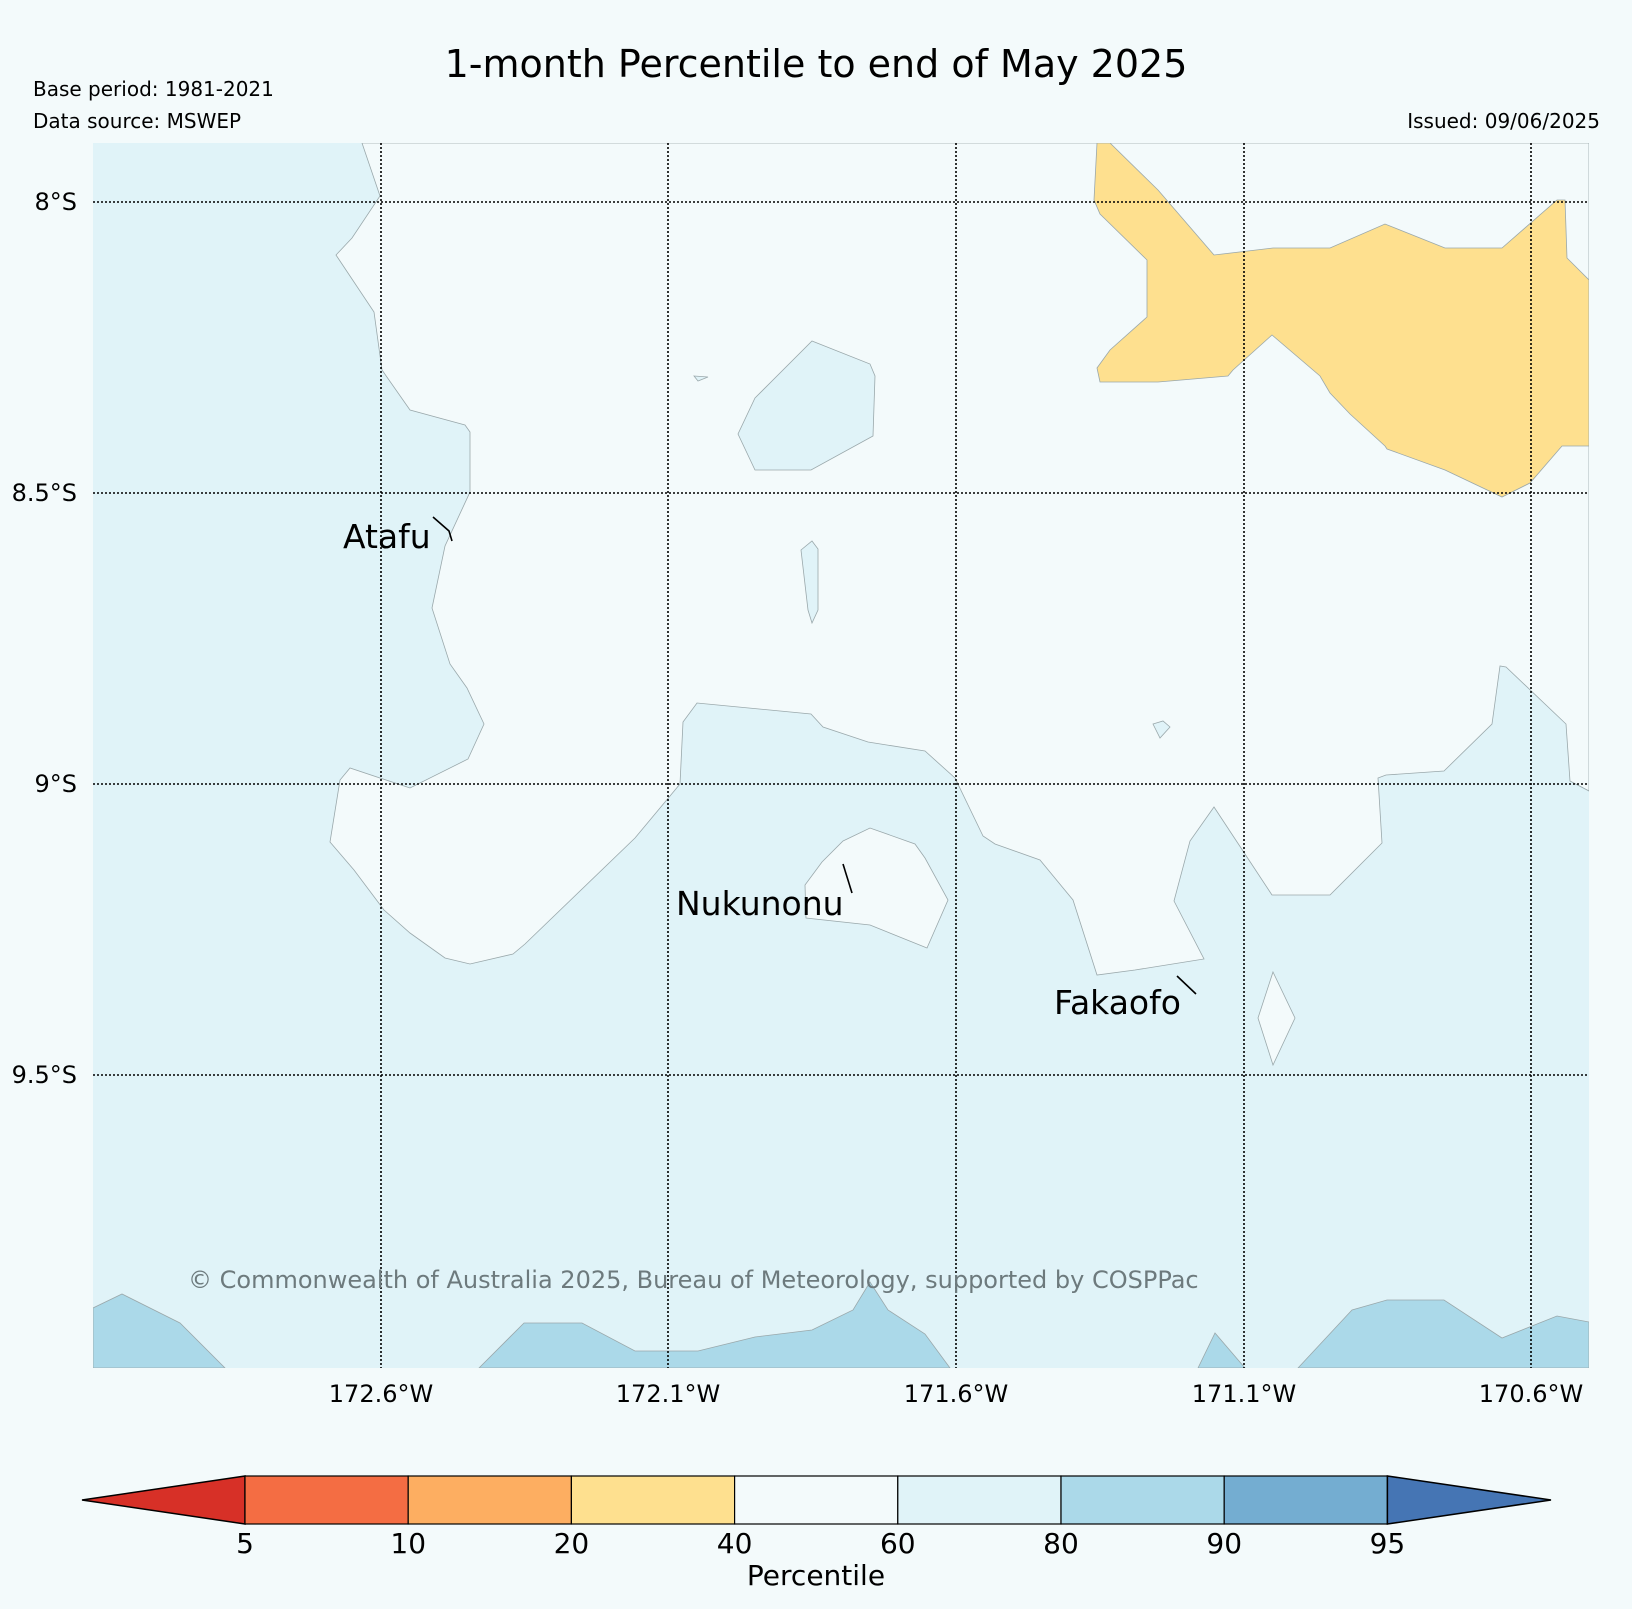 The width and height of the screenshot is (1632, 1609). I want to click on colorbar-tick-label: 5, so click(245, 1543).